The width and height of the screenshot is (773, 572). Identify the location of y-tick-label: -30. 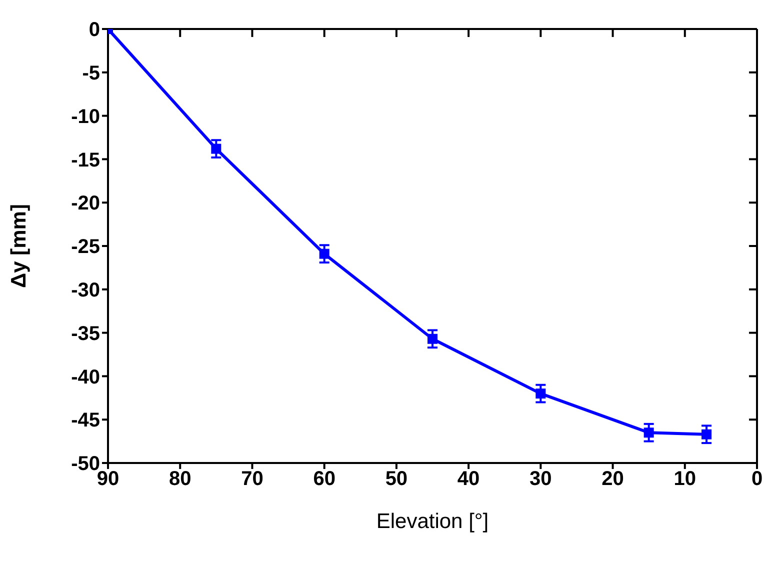
(85, 291).